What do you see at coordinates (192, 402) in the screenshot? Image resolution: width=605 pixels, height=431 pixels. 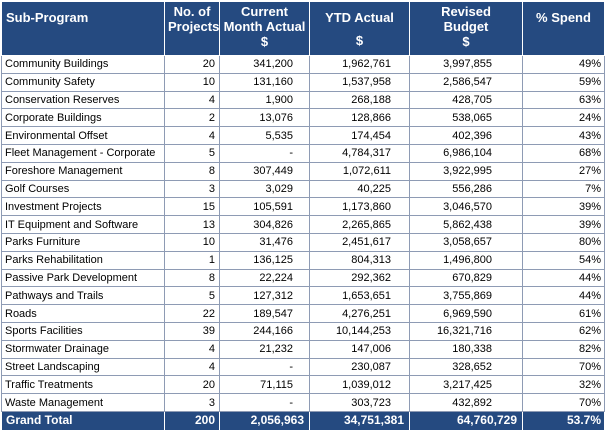 I see `cell-projects: 3` at bounding box center [192, 402].